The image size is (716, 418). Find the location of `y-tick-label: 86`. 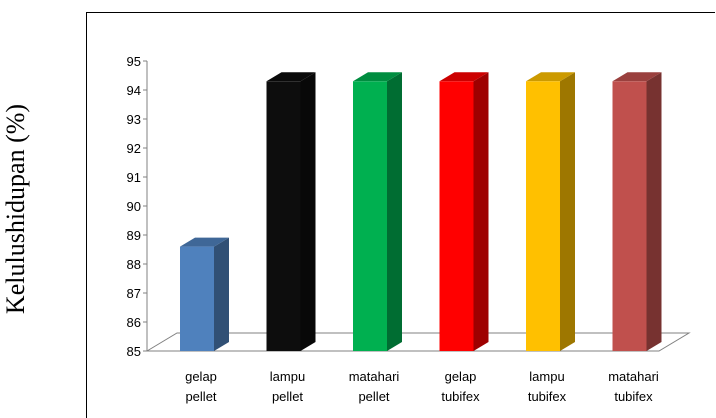

y-tick-label: 86 is located at coordinates (134, 322).